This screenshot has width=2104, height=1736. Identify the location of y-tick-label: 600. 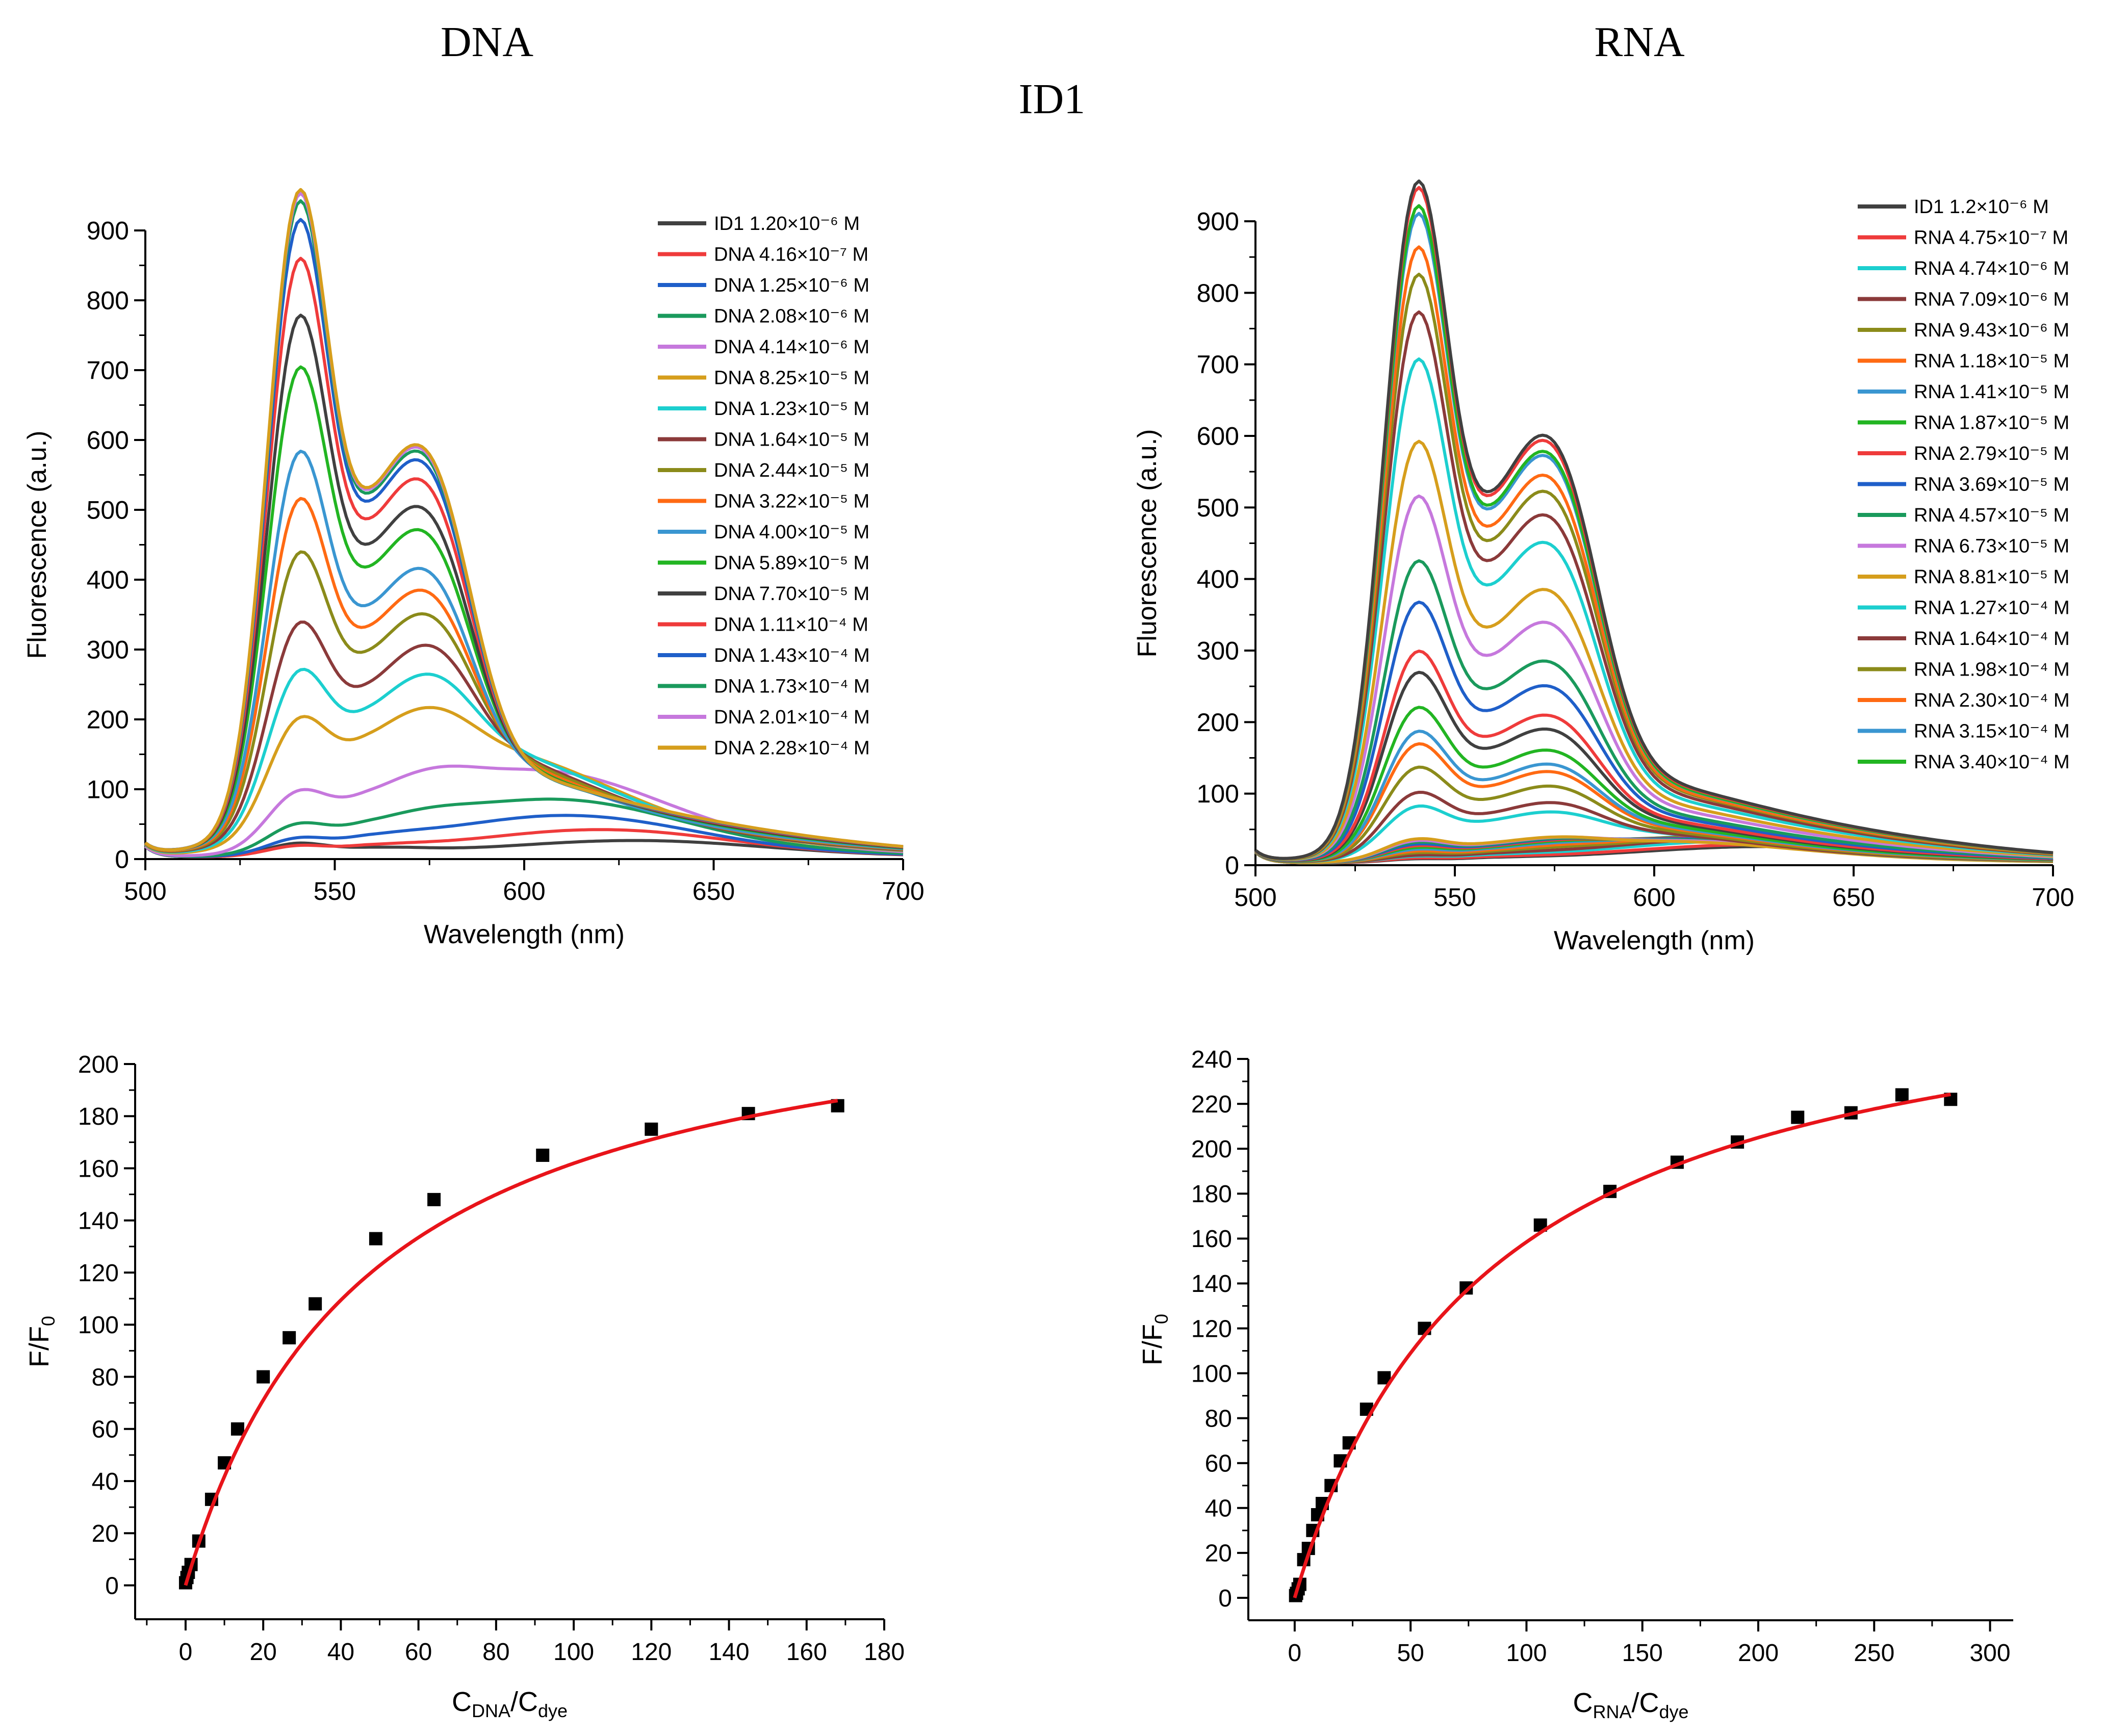
(1218, 437).